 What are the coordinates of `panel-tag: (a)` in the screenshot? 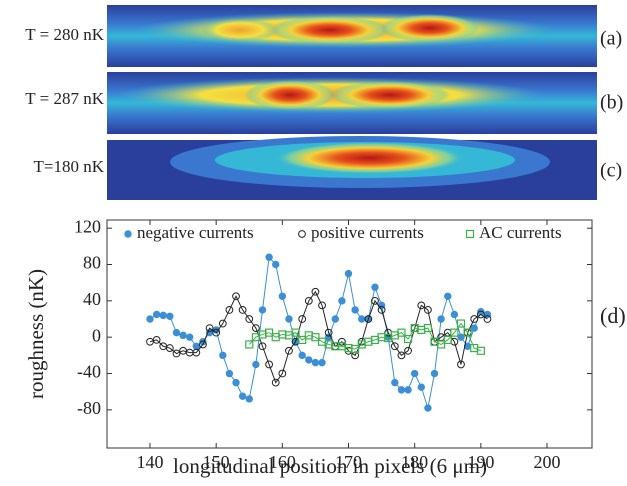 It's located at (611, 39).